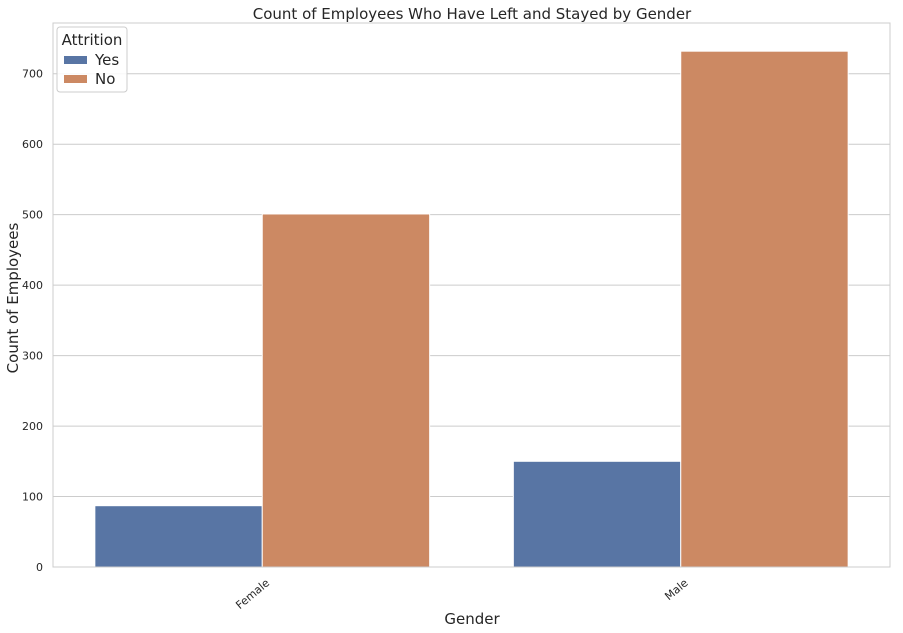 This screenshot has height=633, width=903. I want to click on y-tick-label: 500, so click(32, 215).